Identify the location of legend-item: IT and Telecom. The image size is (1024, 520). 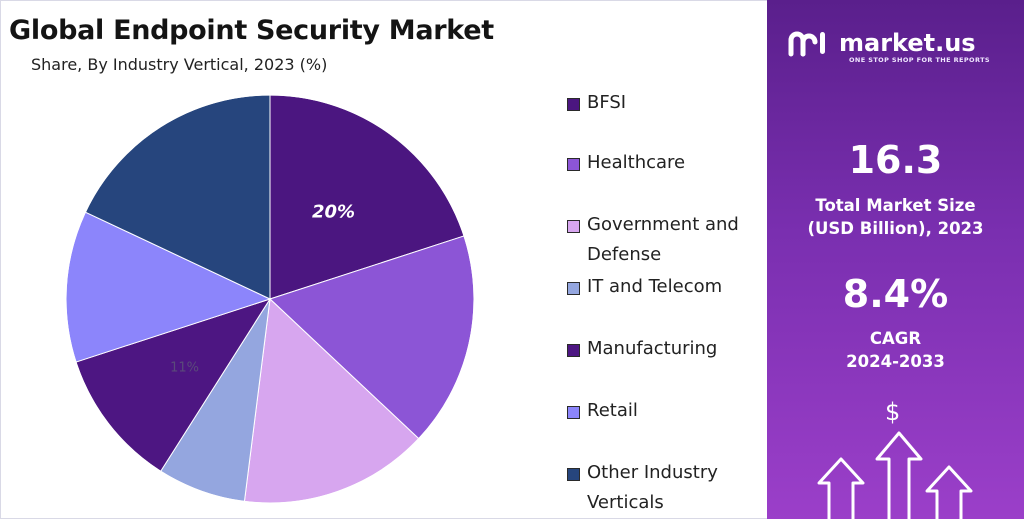
(667, 289).